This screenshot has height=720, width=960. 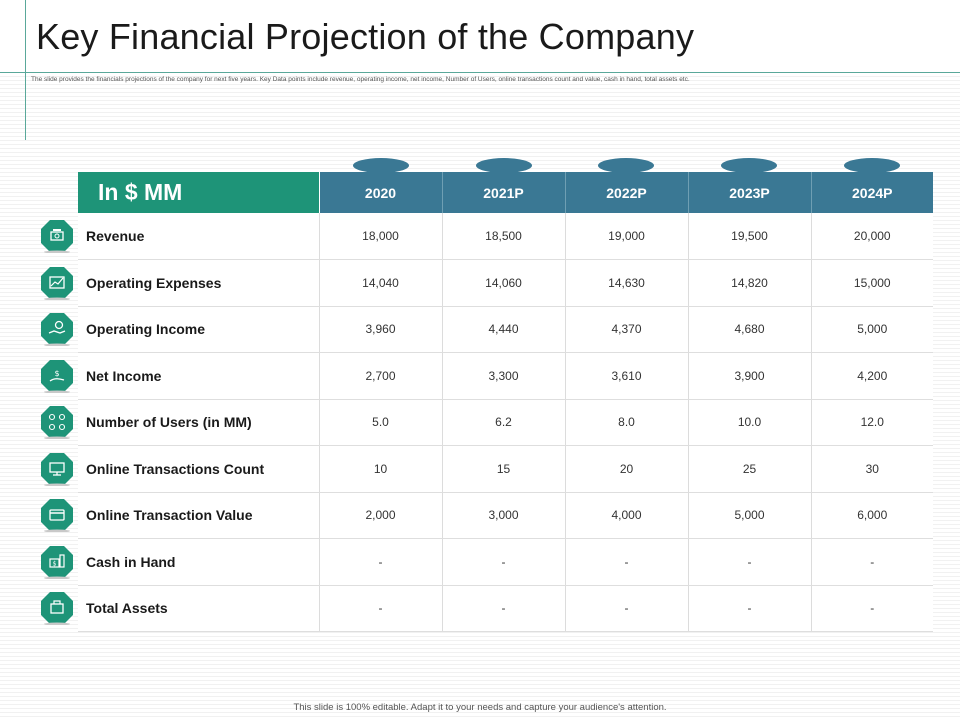 I want to click on cash-icon: $, so click(x=57, y=562).